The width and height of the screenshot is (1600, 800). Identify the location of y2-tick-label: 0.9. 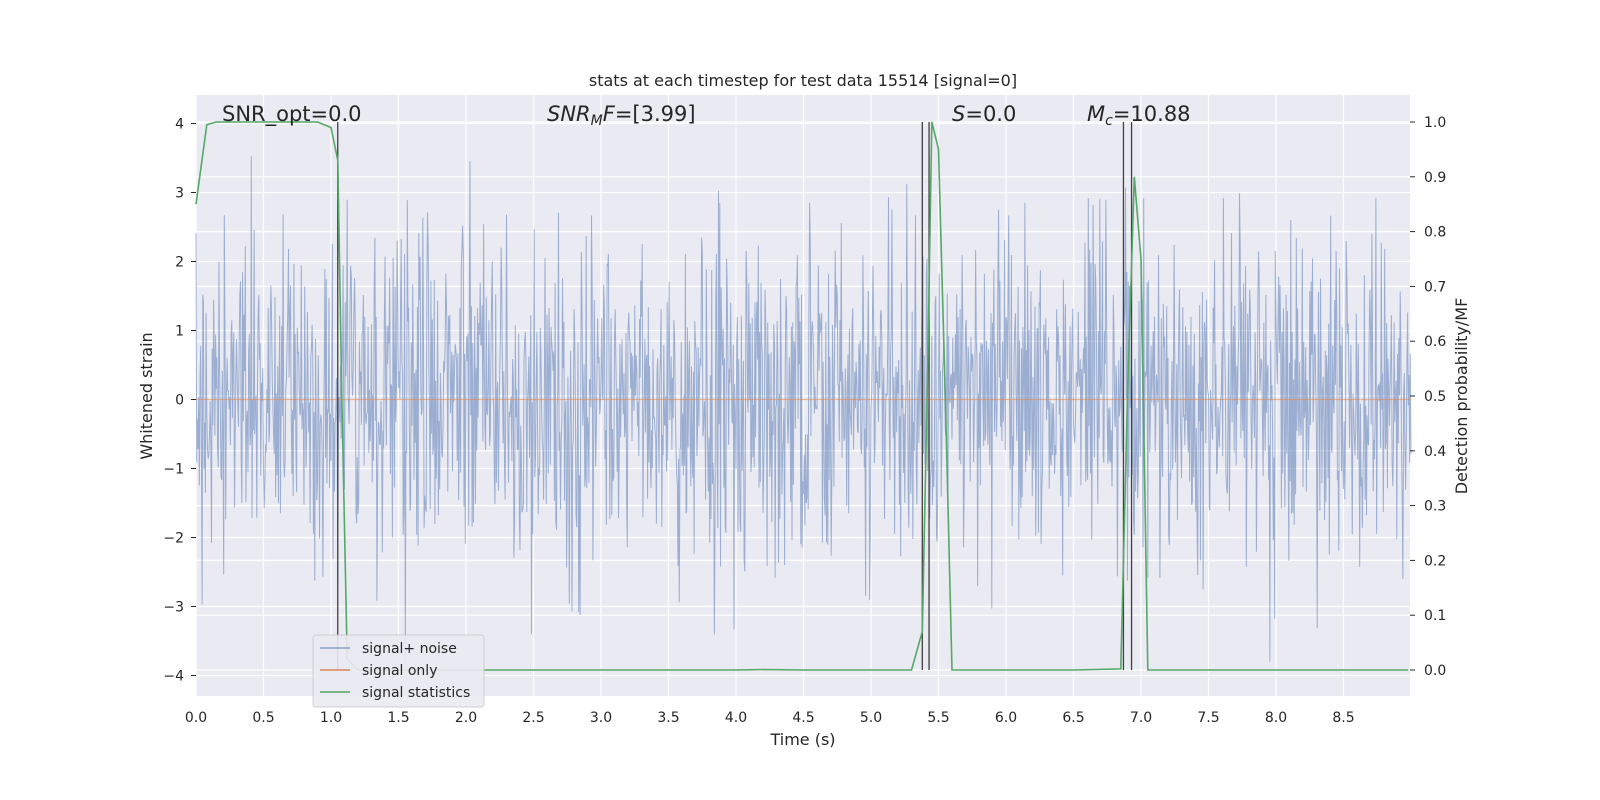
(1435, 178).